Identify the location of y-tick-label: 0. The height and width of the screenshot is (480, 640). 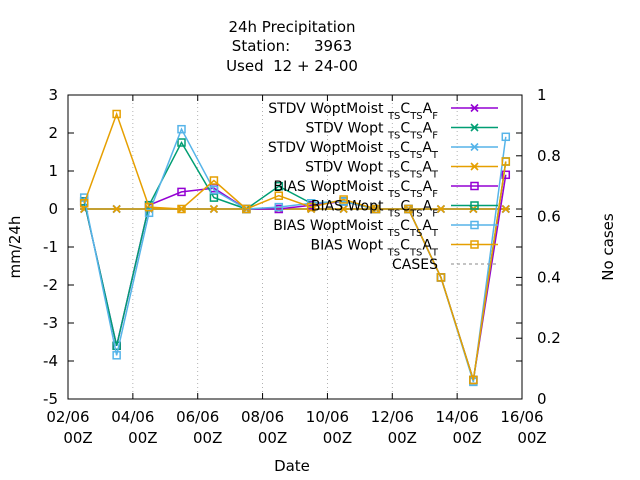
(53, 209).